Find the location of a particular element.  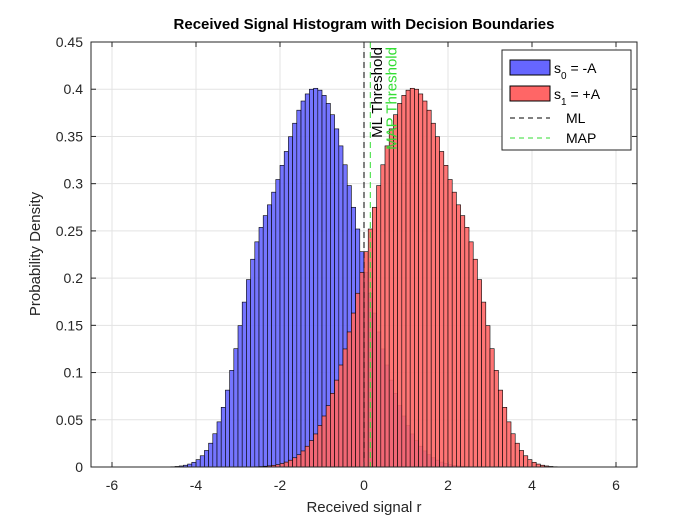

y-axis-label: Probability Density is located at coordinates (35, 253).